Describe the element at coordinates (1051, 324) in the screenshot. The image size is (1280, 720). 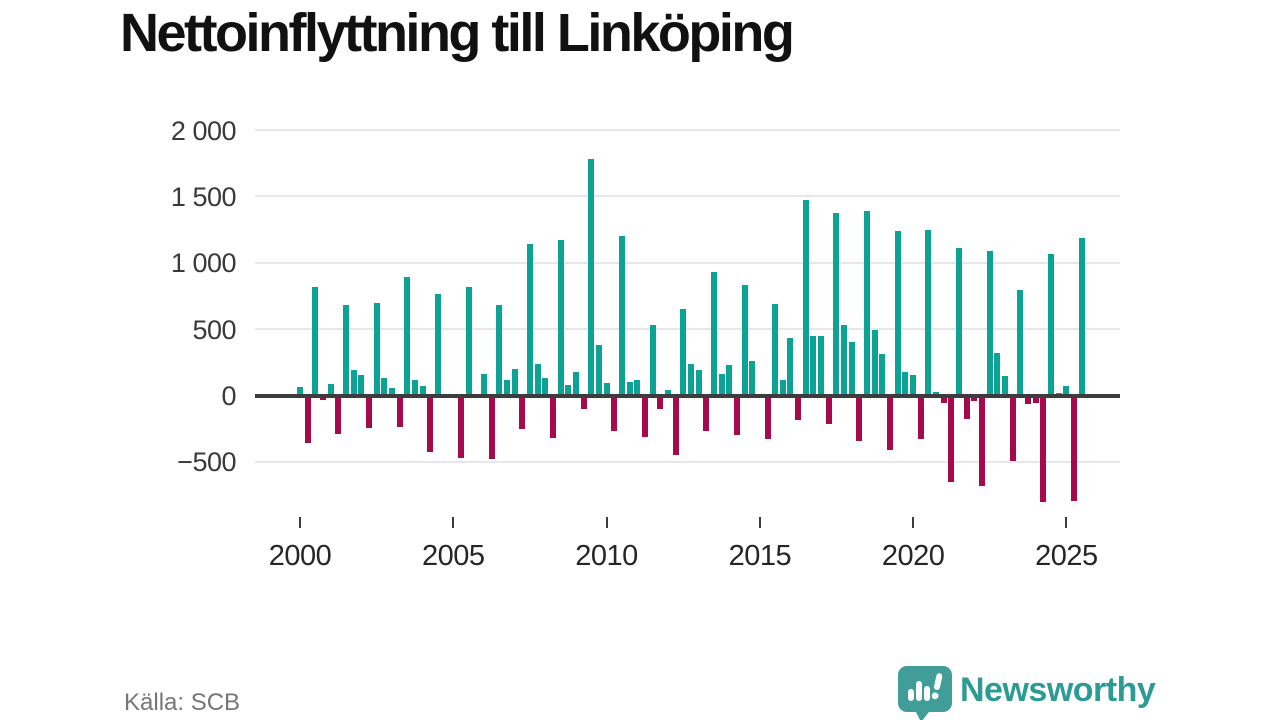
I see `bar-2024-Q3` at that location.